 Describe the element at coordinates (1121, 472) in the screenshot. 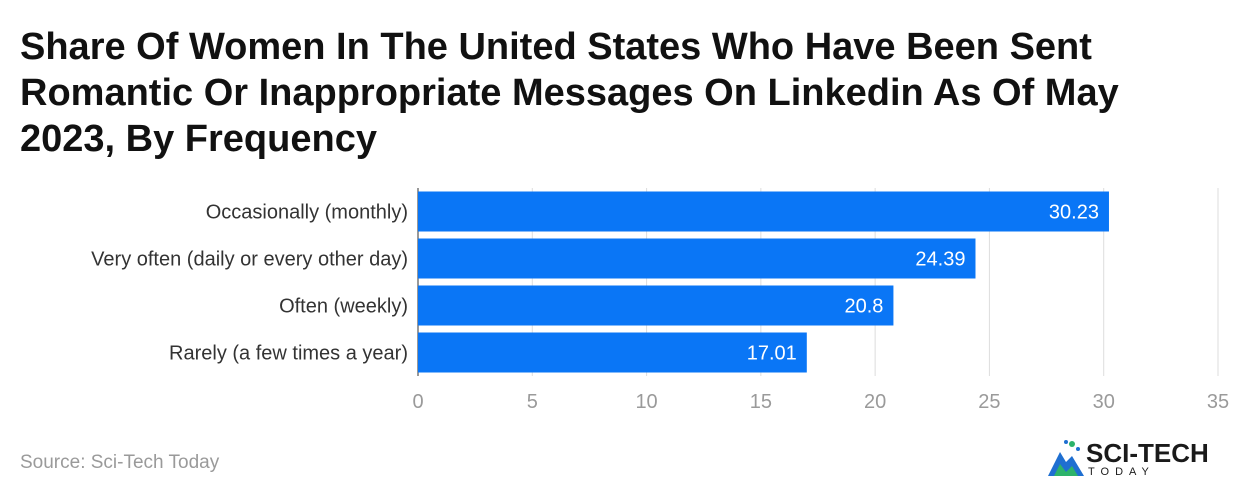

I see `logo-subtext: TODAY` at that location.